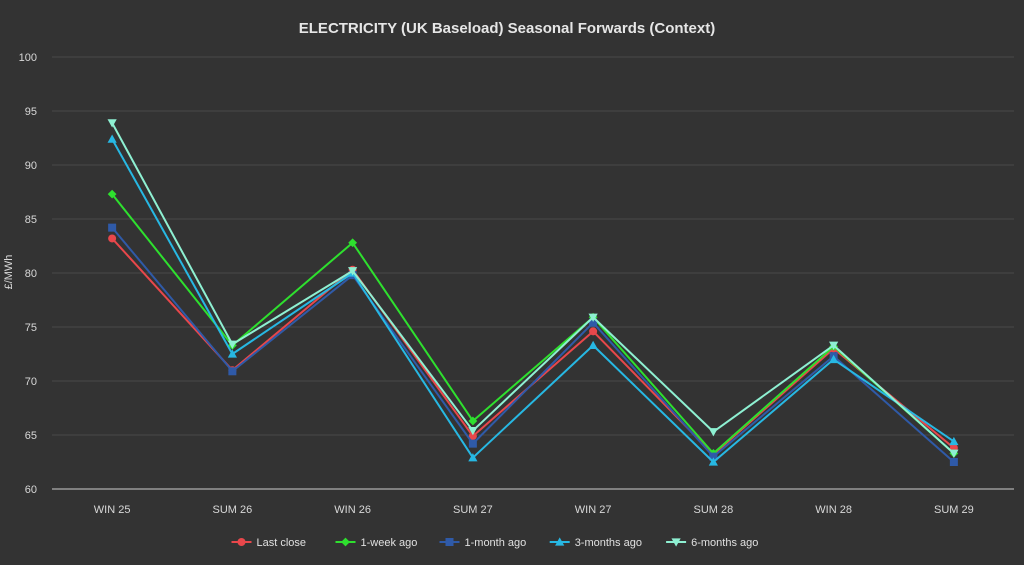  I want to click on y-axis-ticks: 60 65 70 75 80 85 90 95 100, so click(28, 274).